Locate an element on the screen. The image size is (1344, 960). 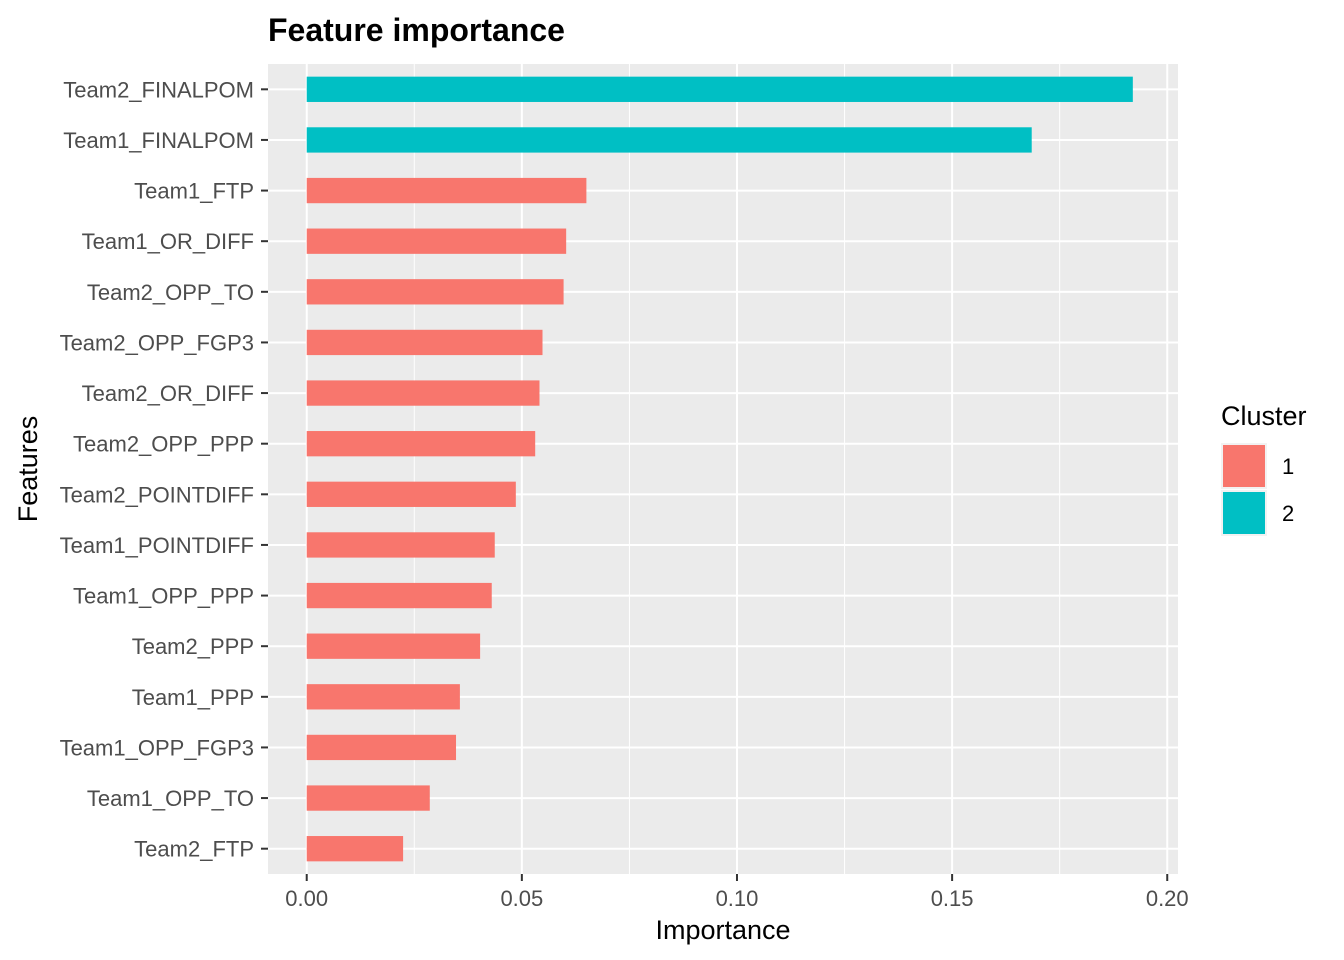
y-tick-label: Team2_OPP_FGP3 is located at coordinates (157, 342).